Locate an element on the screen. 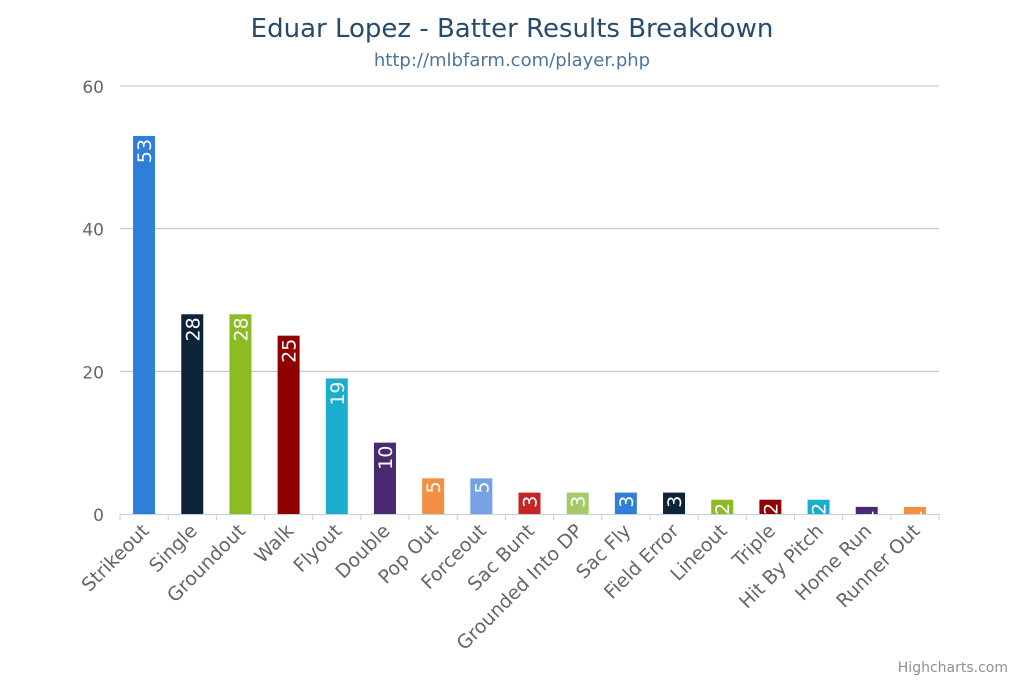 The image size is (1024, 682). x-tick-label: Strikeout is located at coordinates (115, 558).